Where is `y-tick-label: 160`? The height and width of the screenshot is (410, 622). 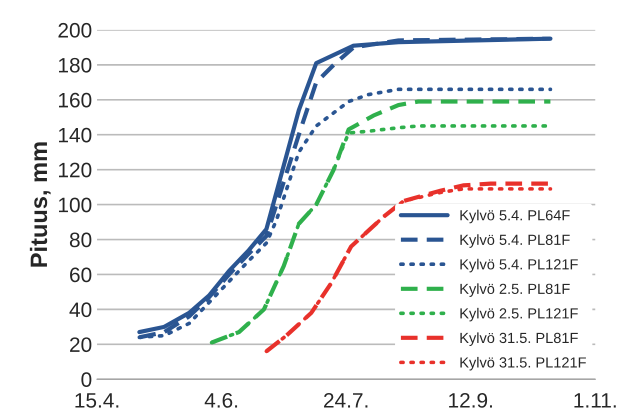 y-tick-label: 160 is located at coordinates (75, 100).